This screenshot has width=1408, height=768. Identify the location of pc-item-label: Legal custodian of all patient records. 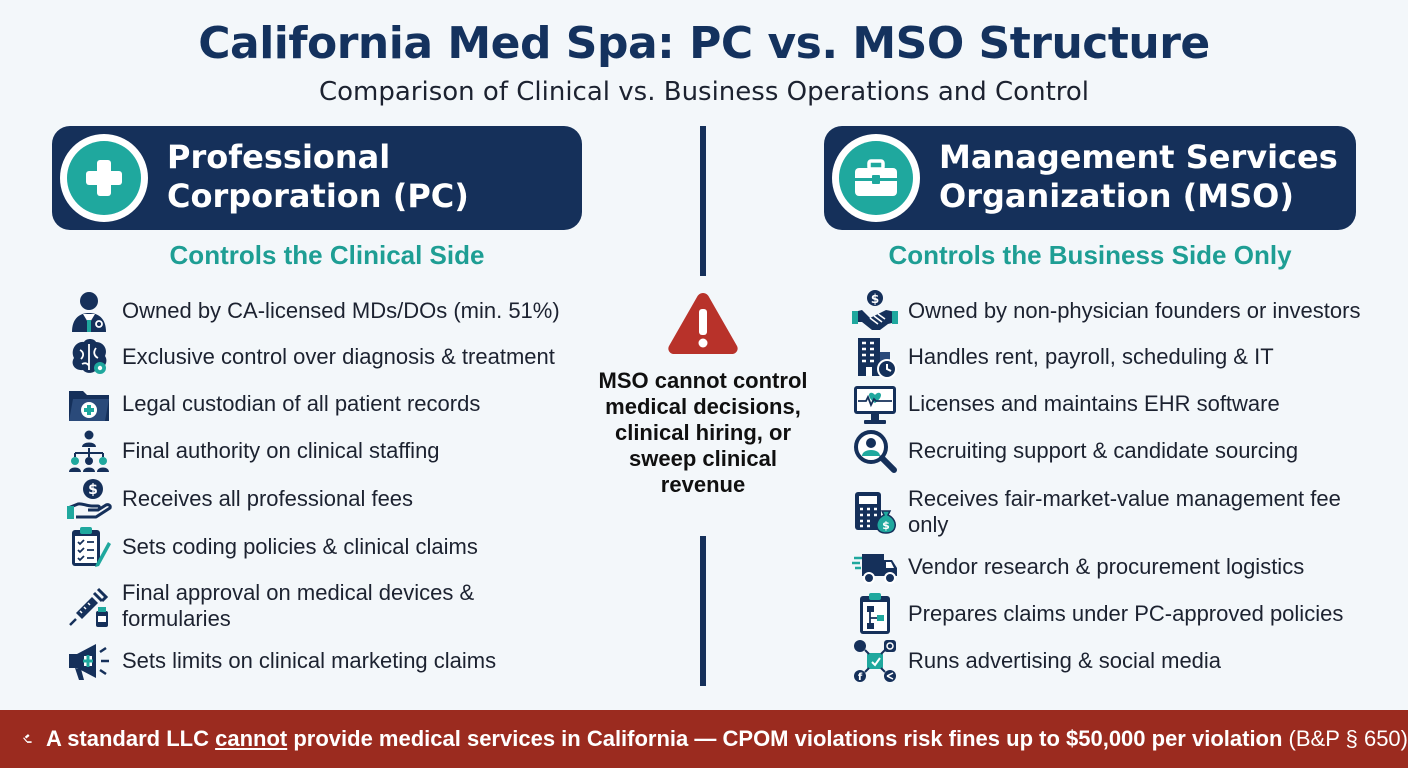
(301, 403).